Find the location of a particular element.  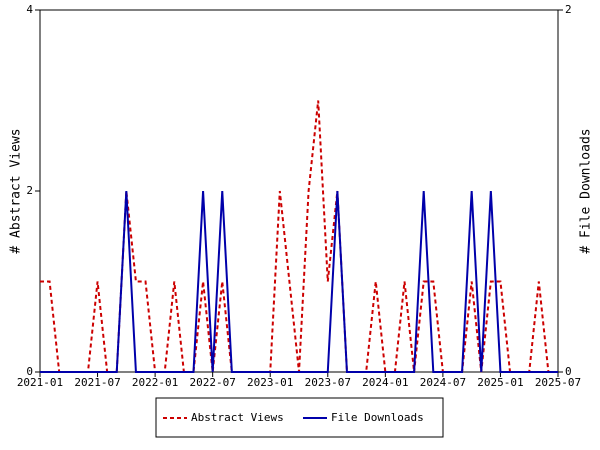

x-tick-label: 2024-01 is located at coordinates (385, 382).